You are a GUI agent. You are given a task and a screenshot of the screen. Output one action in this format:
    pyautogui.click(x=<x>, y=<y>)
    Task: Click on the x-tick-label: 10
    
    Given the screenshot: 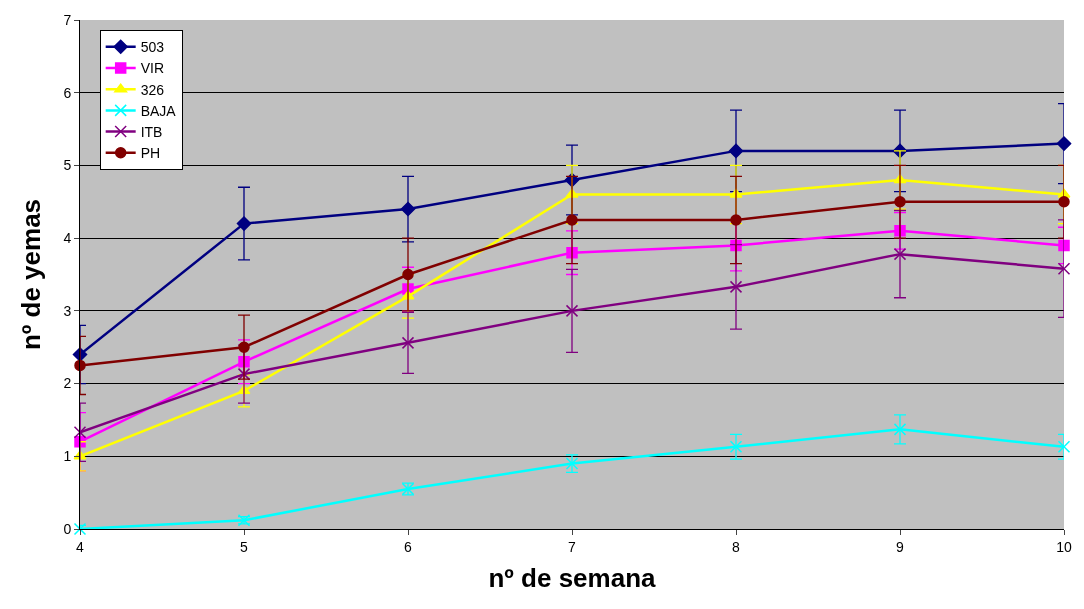 What is the action you would take?
    pyautogui.click(x=1064, y=546)
    